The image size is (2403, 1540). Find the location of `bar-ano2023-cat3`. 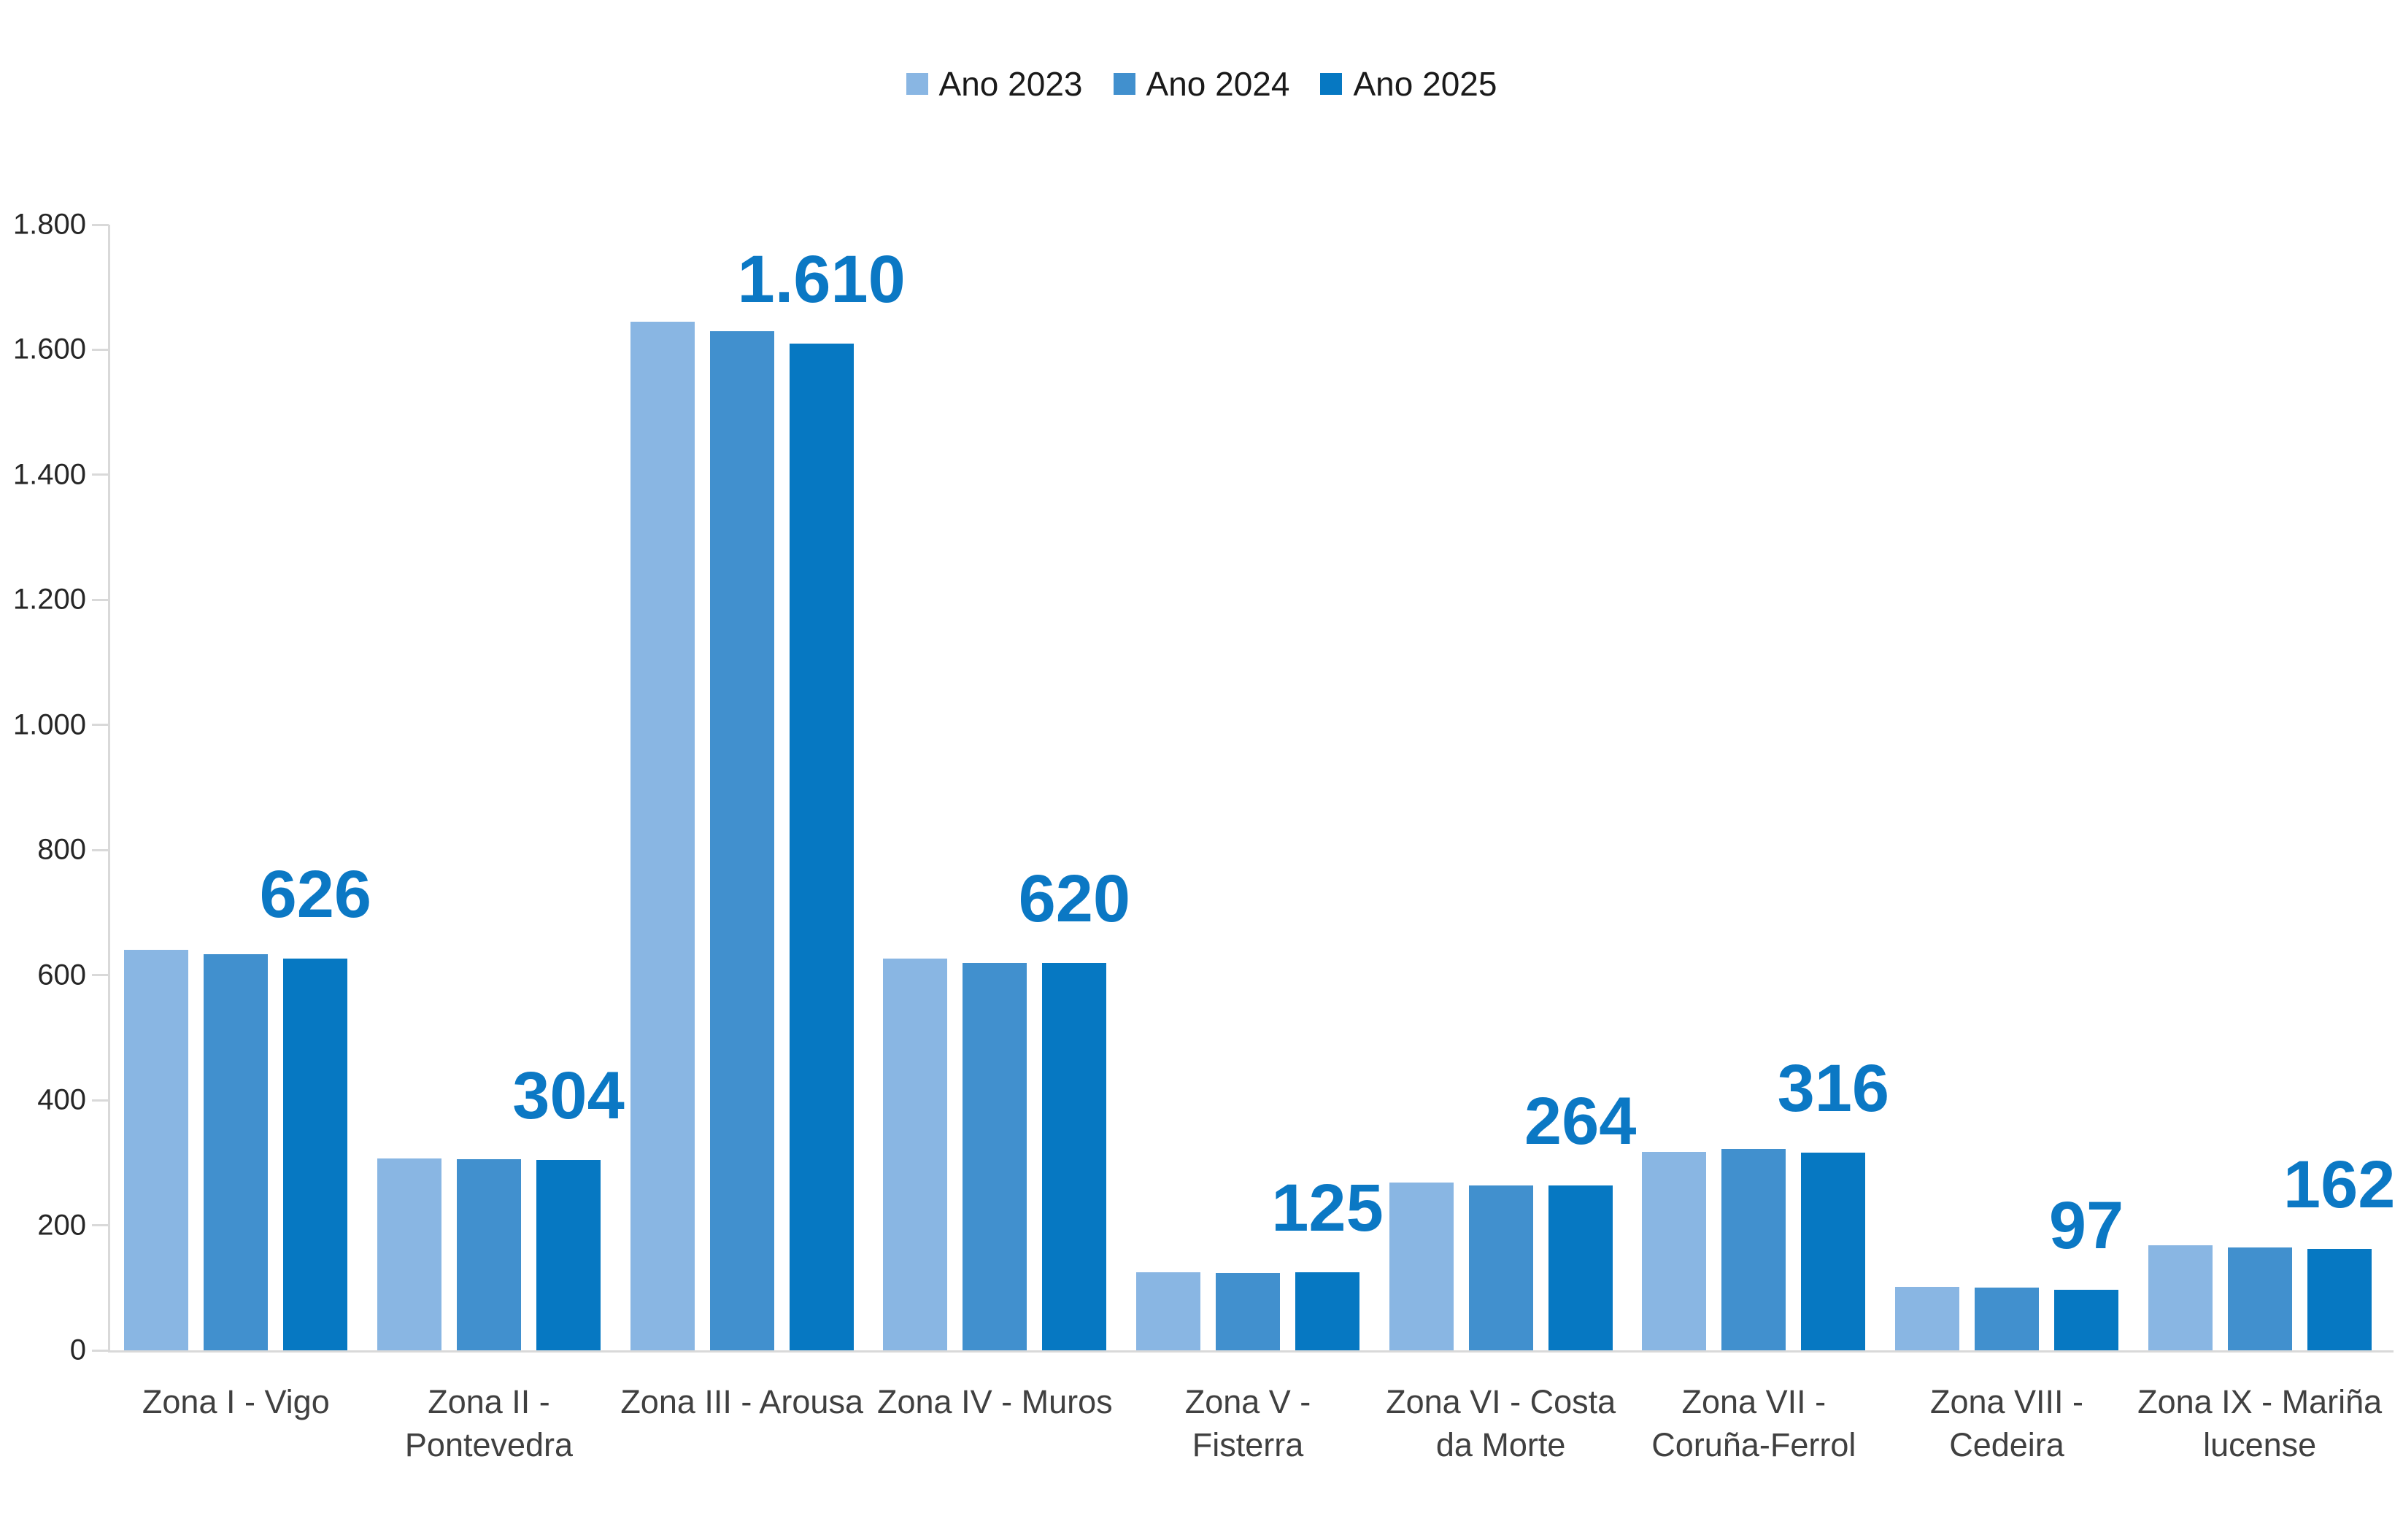

bar-ano2023-cat3 is located at coordinates (662, 836).